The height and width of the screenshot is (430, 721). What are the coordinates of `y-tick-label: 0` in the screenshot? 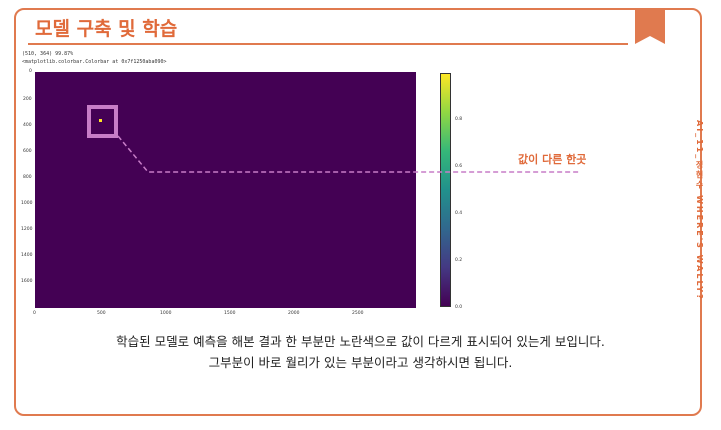 It's located at (30, 71).